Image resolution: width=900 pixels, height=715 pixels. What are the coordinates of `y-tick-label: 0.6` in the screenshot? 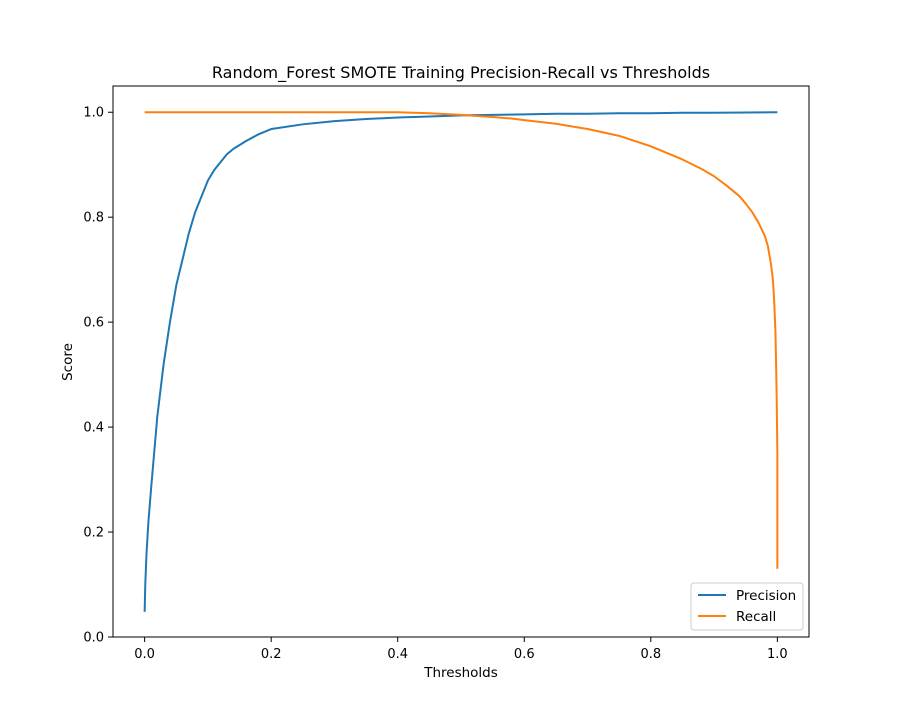 It's located at (93, 323).